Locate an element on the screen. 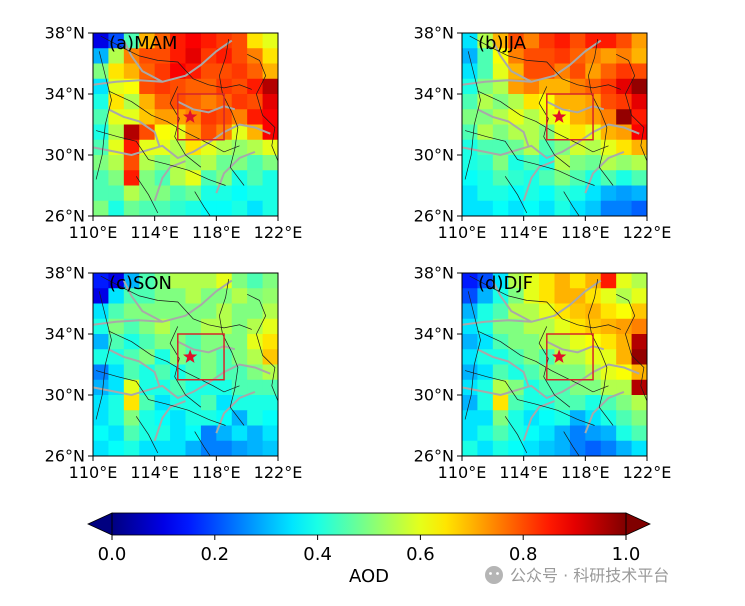 The height and width of the screenshot is (606, 745). colorbar-label: AOD is located at coordinates (369, 576).